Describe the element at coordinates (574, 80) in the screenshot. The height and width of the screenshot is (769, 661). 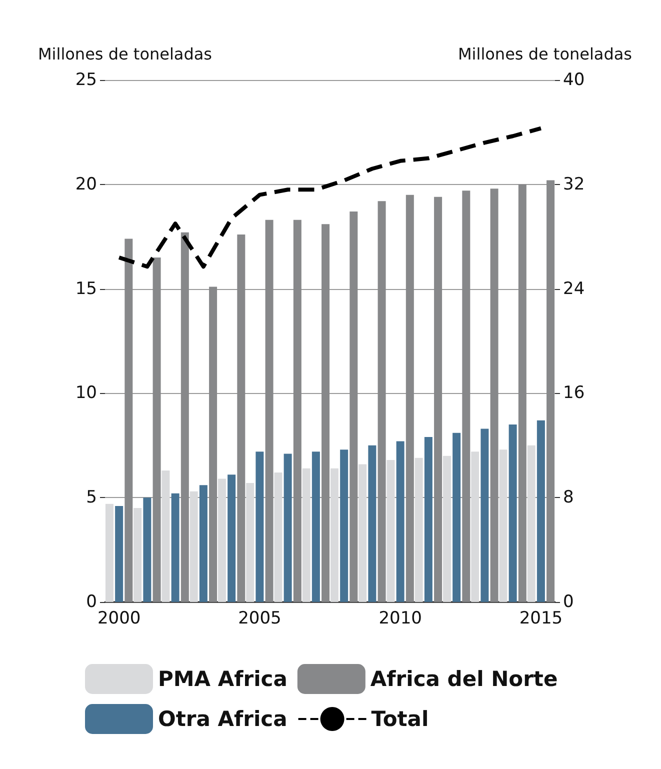
I see `y2-tick-label: 40` at that location.